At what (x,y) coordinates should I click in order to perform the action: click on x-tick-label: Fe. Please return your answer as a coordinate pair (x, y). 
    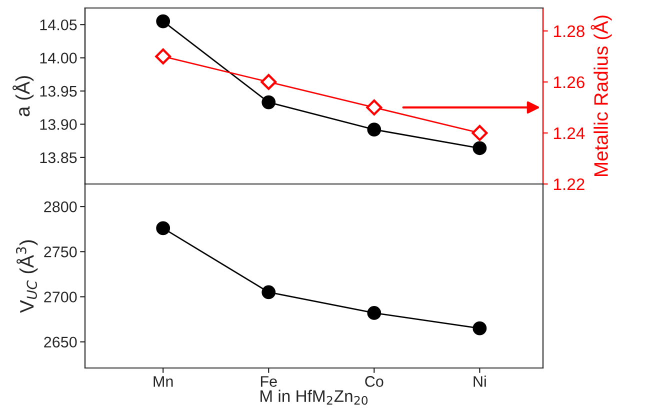
    Looking at the image, I should click on (268, 381).